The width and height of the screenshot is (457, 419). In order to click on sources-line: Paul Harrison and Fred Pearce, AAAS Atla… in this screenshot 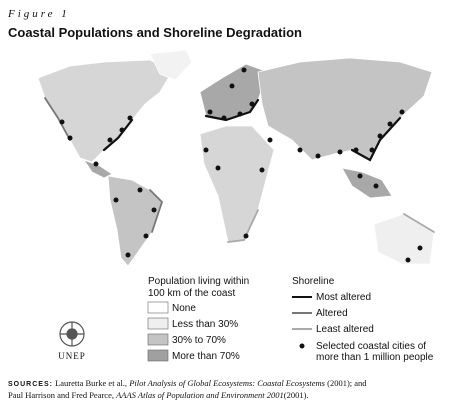, I will do `click(158, 395)`.